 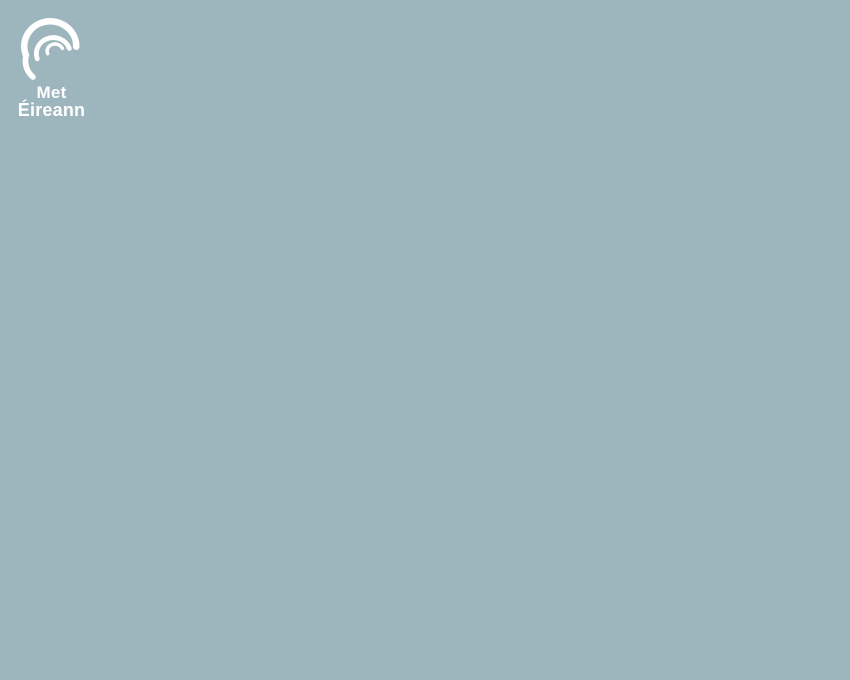 I want to click on logo-text-line2: Éireann, so click(x=51, y=110).